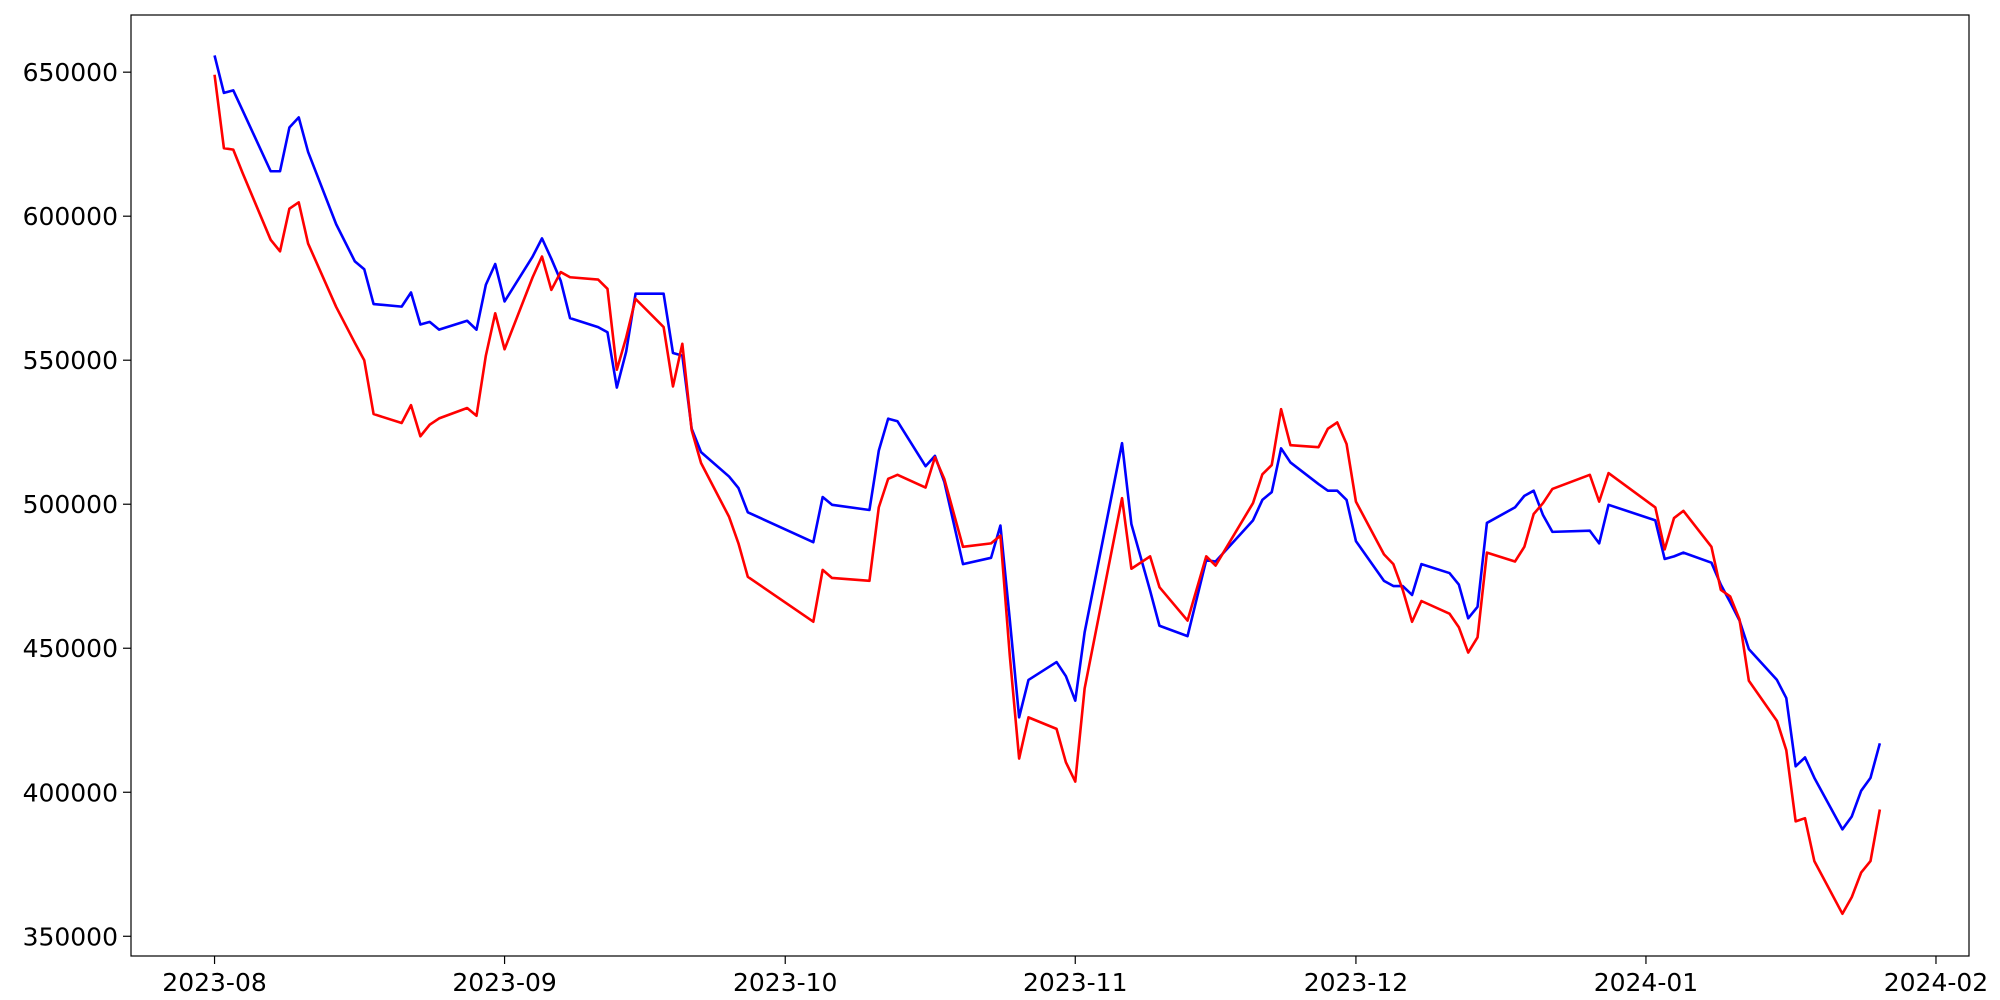 This screenshot has width=2000, height=1000. I want to click on y-tick-label: 550000, so click(70, 360).